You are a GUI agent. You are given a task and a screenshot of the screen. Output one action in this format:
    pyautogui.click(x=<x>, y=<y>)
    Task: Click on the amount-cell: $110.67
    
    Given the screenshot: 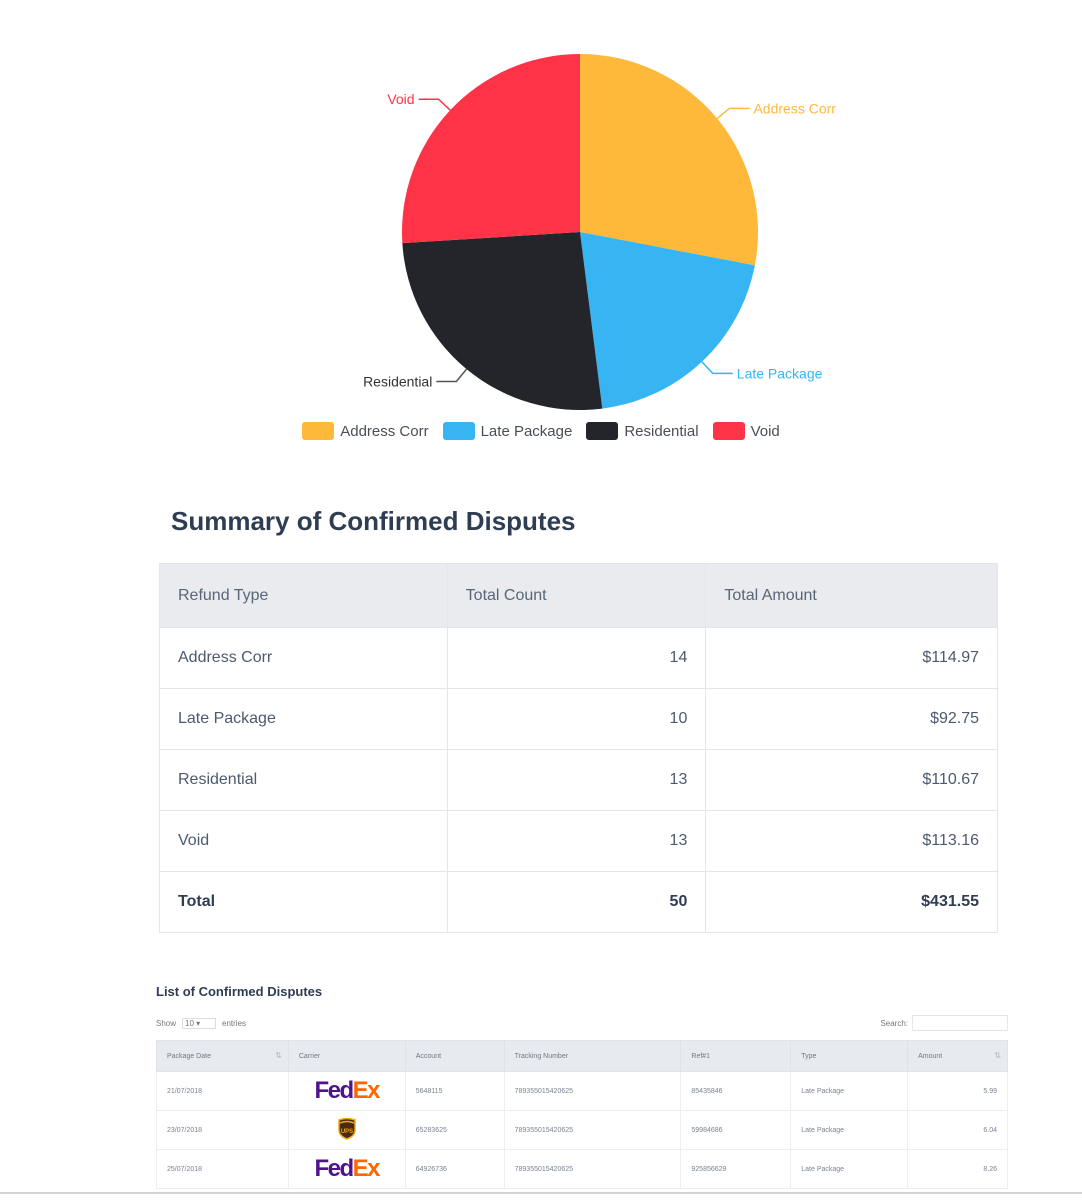 What is the action you would take?
    pyautogui.click(x=851, y=780)
    